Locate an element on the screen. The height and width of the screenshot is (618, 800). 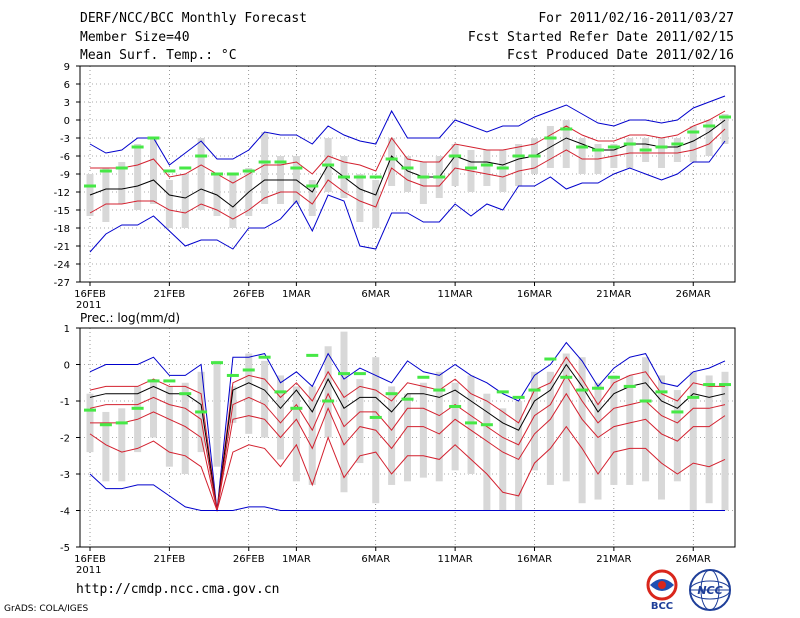
y-tick-label: -2 is located at coordinates (65, 439).